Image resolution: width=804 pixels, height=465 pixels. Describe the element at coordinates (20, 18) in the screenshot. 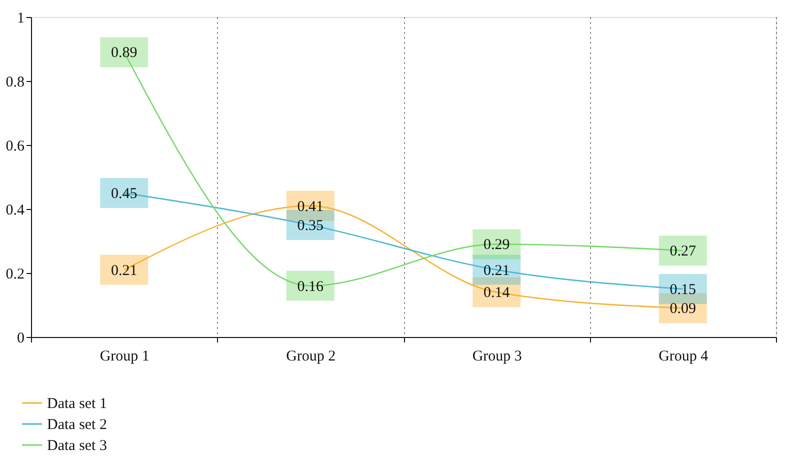

I see `y-tick-label: 1` at that location.